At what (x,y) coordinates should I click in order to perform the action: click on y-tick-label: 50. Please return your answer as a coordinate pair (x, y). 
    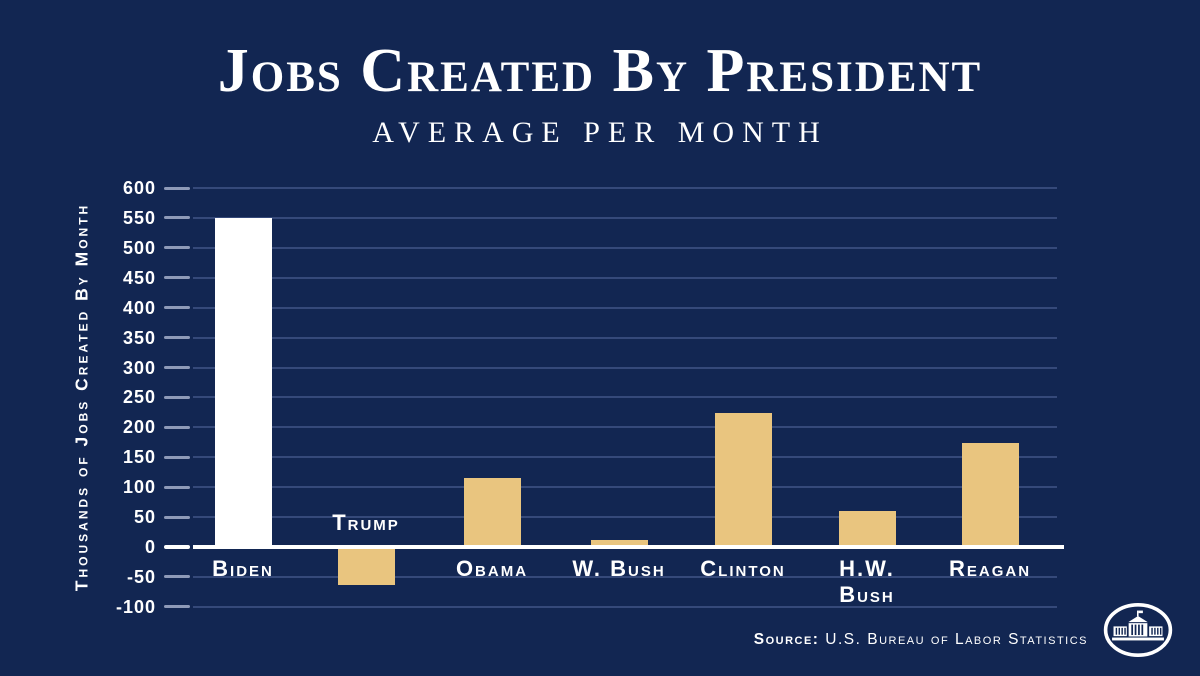
    Looking at the image, I should click on (144, 517).